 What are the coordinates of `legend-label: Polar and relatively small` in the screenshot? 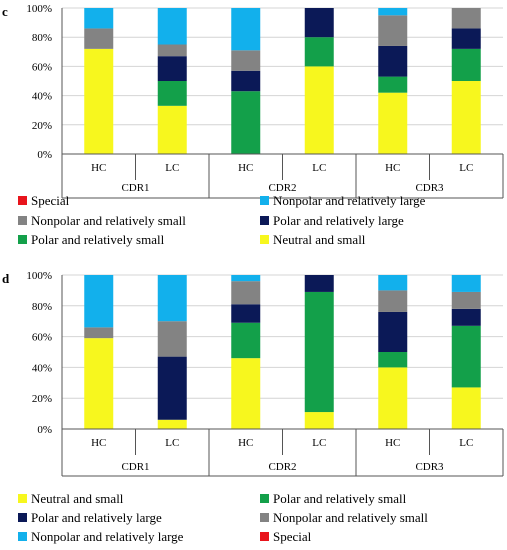 It's located at (98, 239).